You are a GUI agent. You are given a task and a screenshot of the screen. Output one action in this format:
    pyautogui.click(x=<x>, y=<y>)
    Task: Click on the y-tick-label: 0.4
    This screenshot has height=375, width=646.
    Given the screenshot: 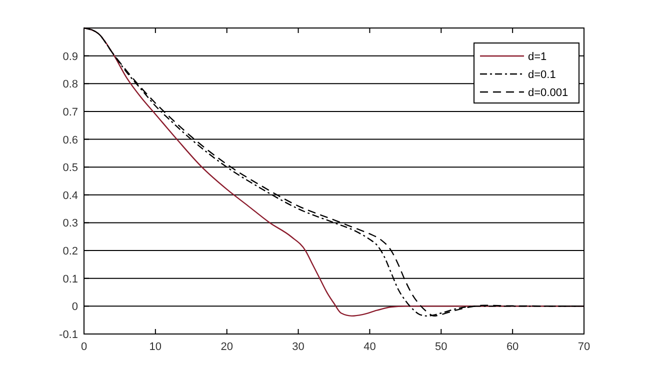 What is the action you would take?
    pyautogui.click(x=70, y=196)
    